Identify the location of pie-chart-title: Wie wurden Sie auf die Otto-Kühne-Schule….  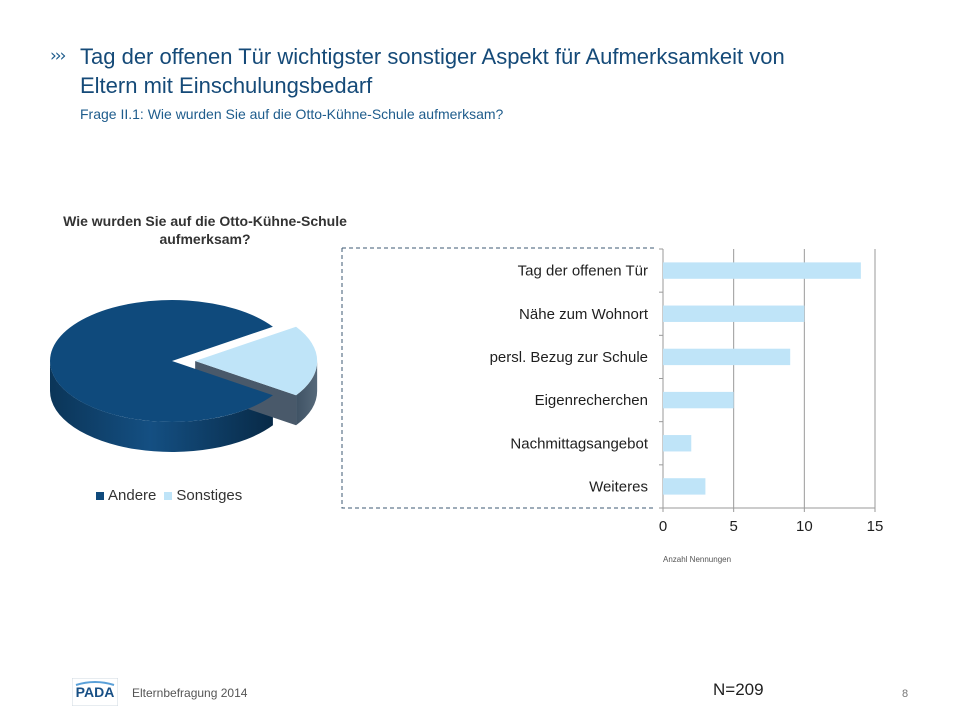
(205, 230).